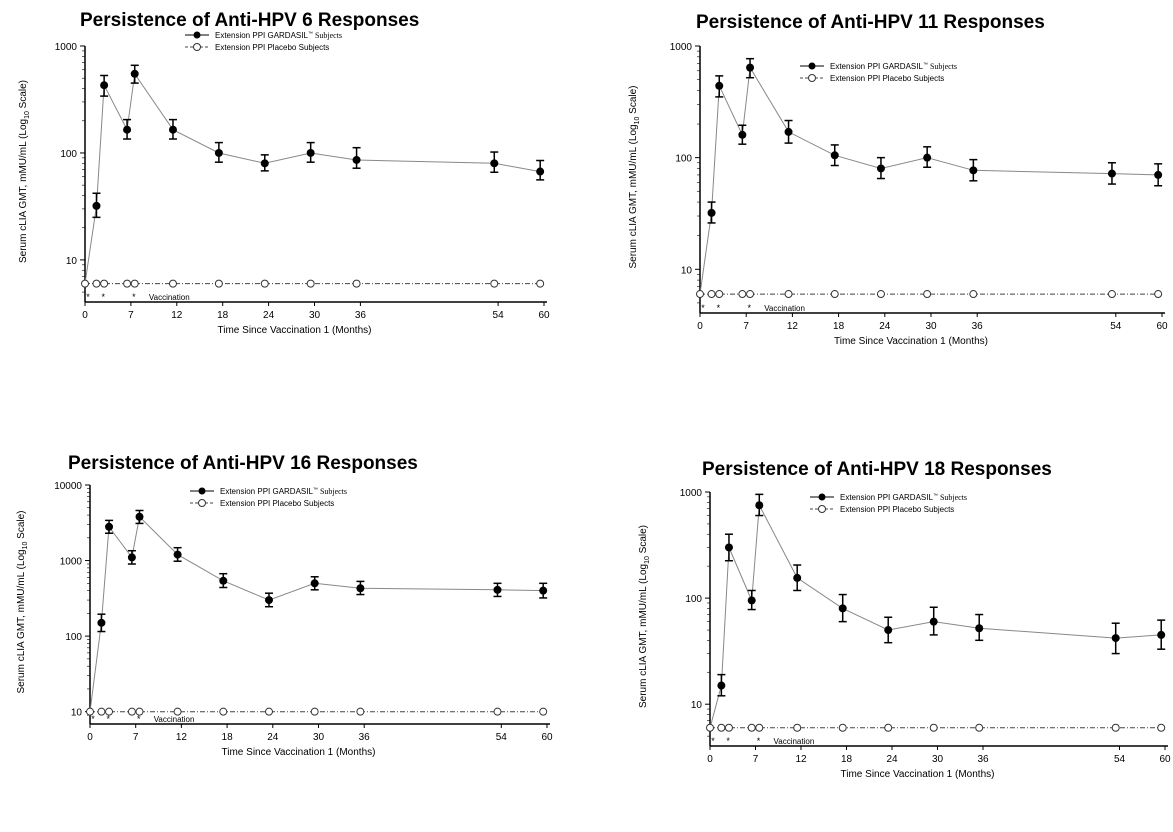 Image resolution: width=1173 pixels, height=832 pixels. I want to click on chart-title: Persistence of Anti-HPV 16 Responses, so click(243, 463).